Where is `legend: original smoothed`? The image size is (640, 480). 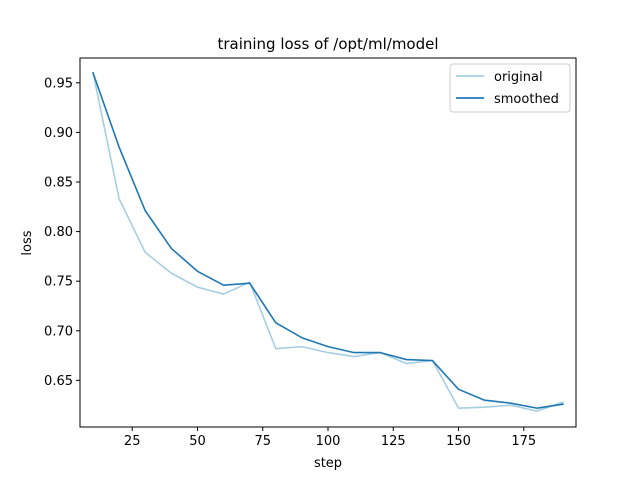
legend: original smoothed is located at coordinates (510, 88).